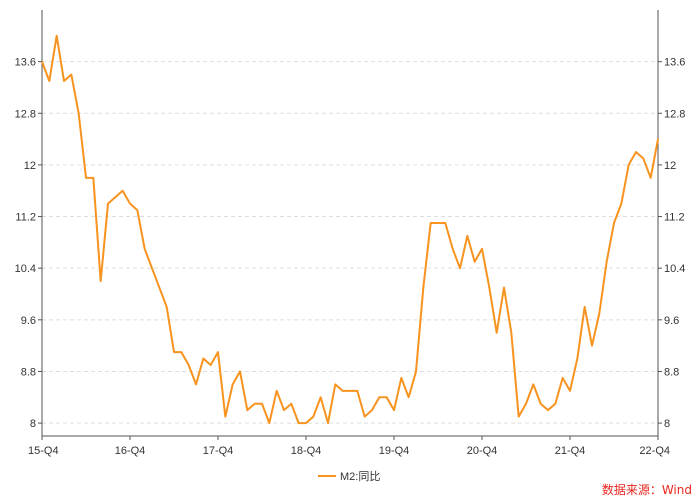 This screenshot has width=700, height=502. Describe the element at coordinates (360, 476) in the screenshot. I see `legend-label: M2:同比` at that location.